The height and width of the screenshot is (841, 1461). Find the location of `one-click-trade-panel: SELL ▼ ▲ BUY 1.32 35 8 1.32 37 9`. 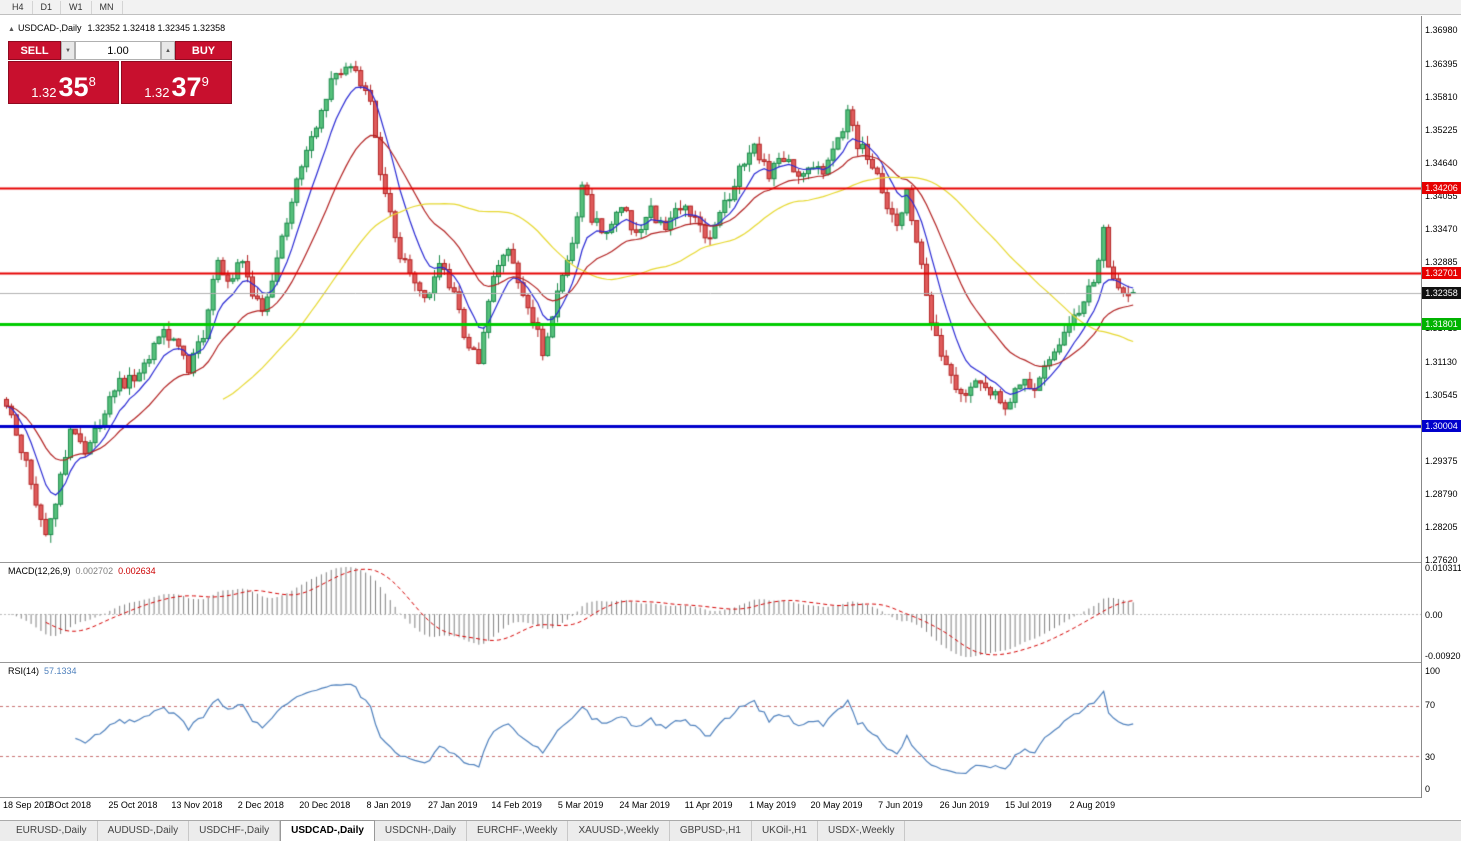

one-click-trade-panel: SELL ▼ ▲ BUY 1.32 35 8 1.32 37 9 is located at coordinates (120, 72).